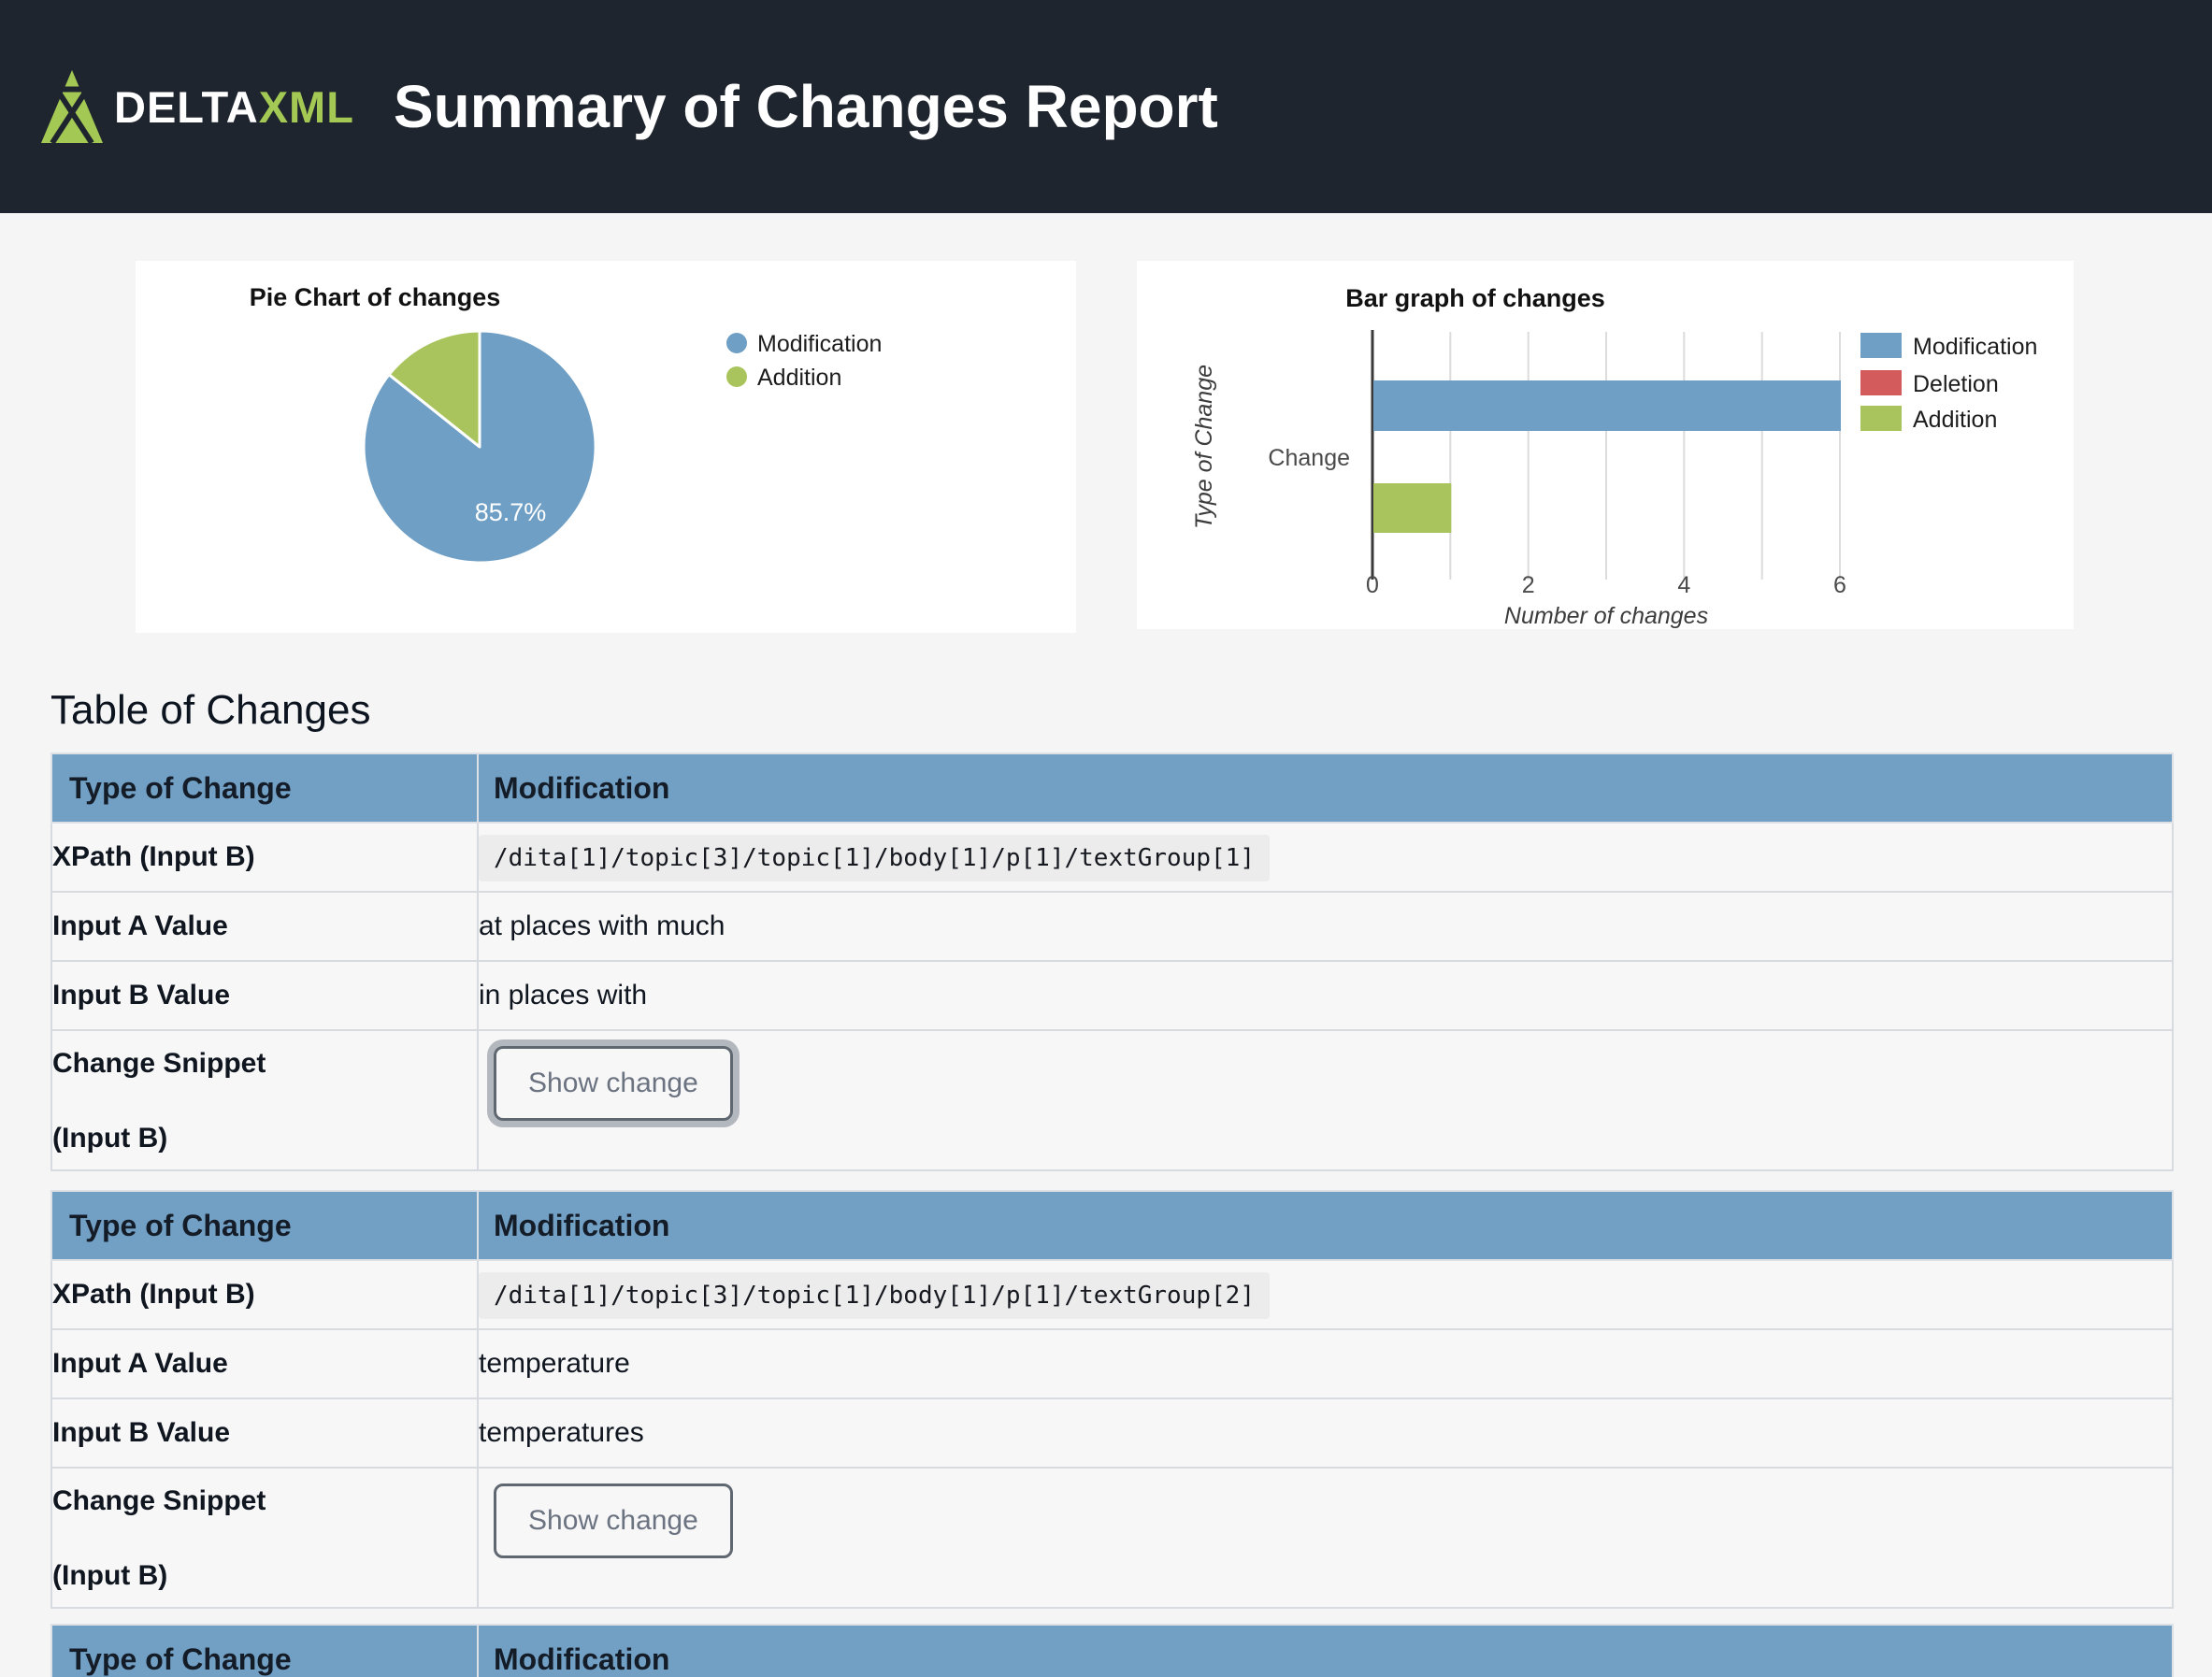  What do you see at coordinates (1881, 382) in the screenshot?
I see `bar-legend-swatch-deletion` at bounding box center [1881, 382].